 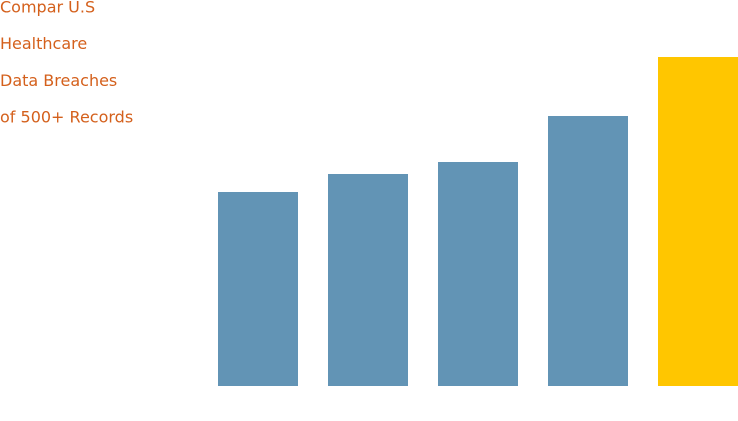 What do you see at coordinates (43, 43) in the screenshot?
I see `chart-title: Healthcare` at bounding box center [43, 43].